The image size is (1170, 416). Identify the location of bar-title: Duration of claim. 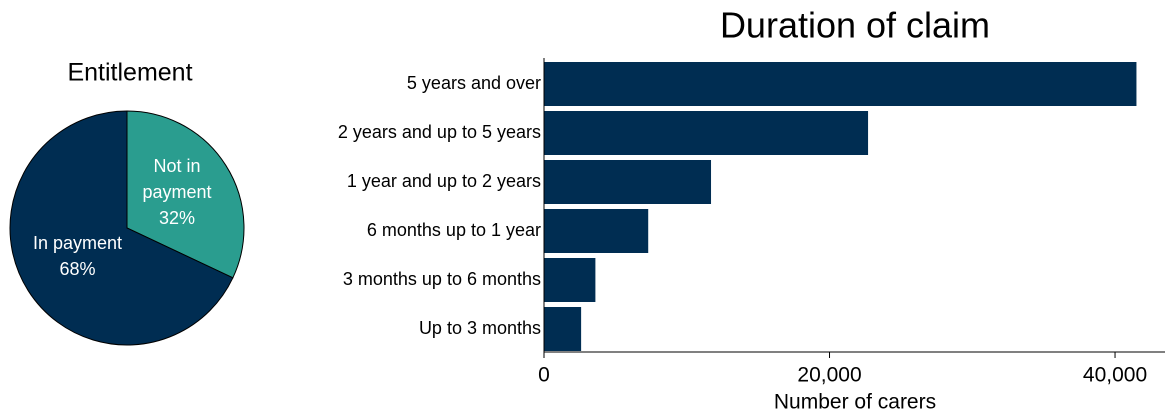
(855, 25).